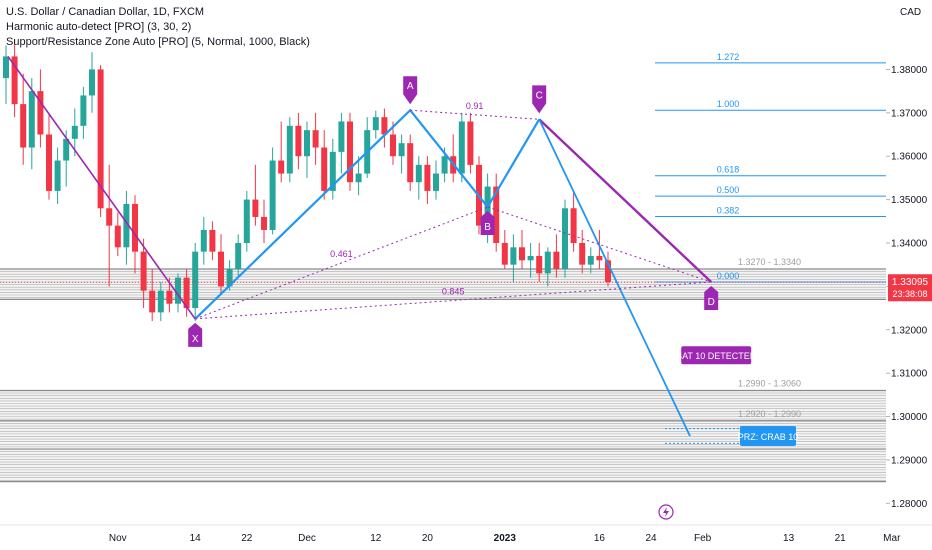 The width and height of the screenshot is (932, 550). I want to click on sr-zone-label: 1.3270 - 1.3340, so click(769, 262).